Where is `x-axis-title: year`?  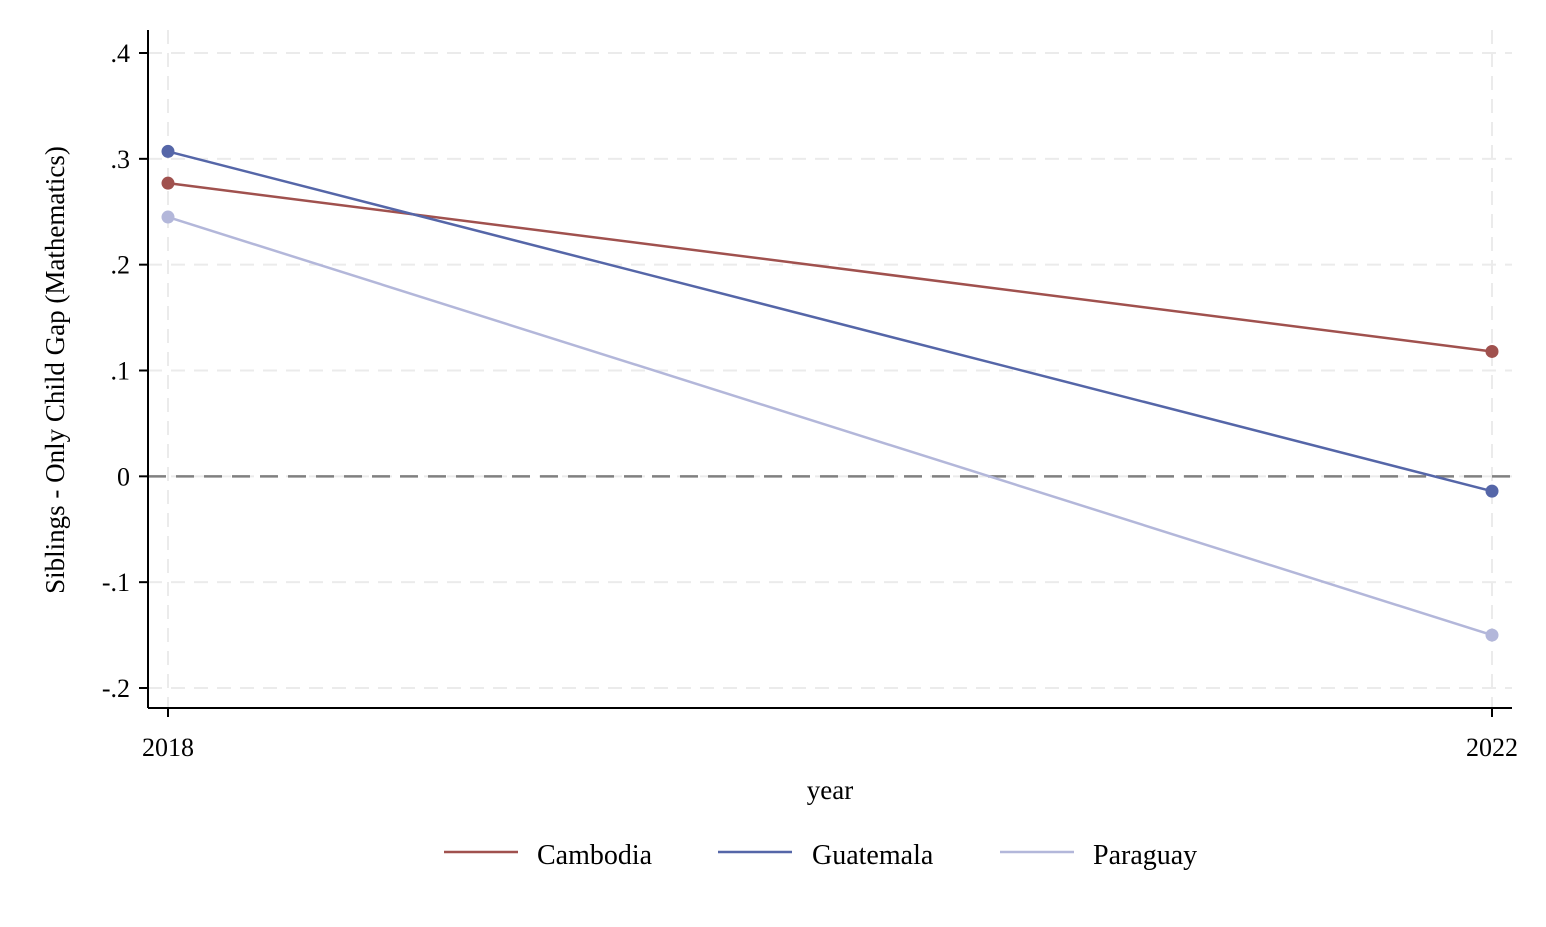
x-axis-title: year is located at coordinates (830, 790).